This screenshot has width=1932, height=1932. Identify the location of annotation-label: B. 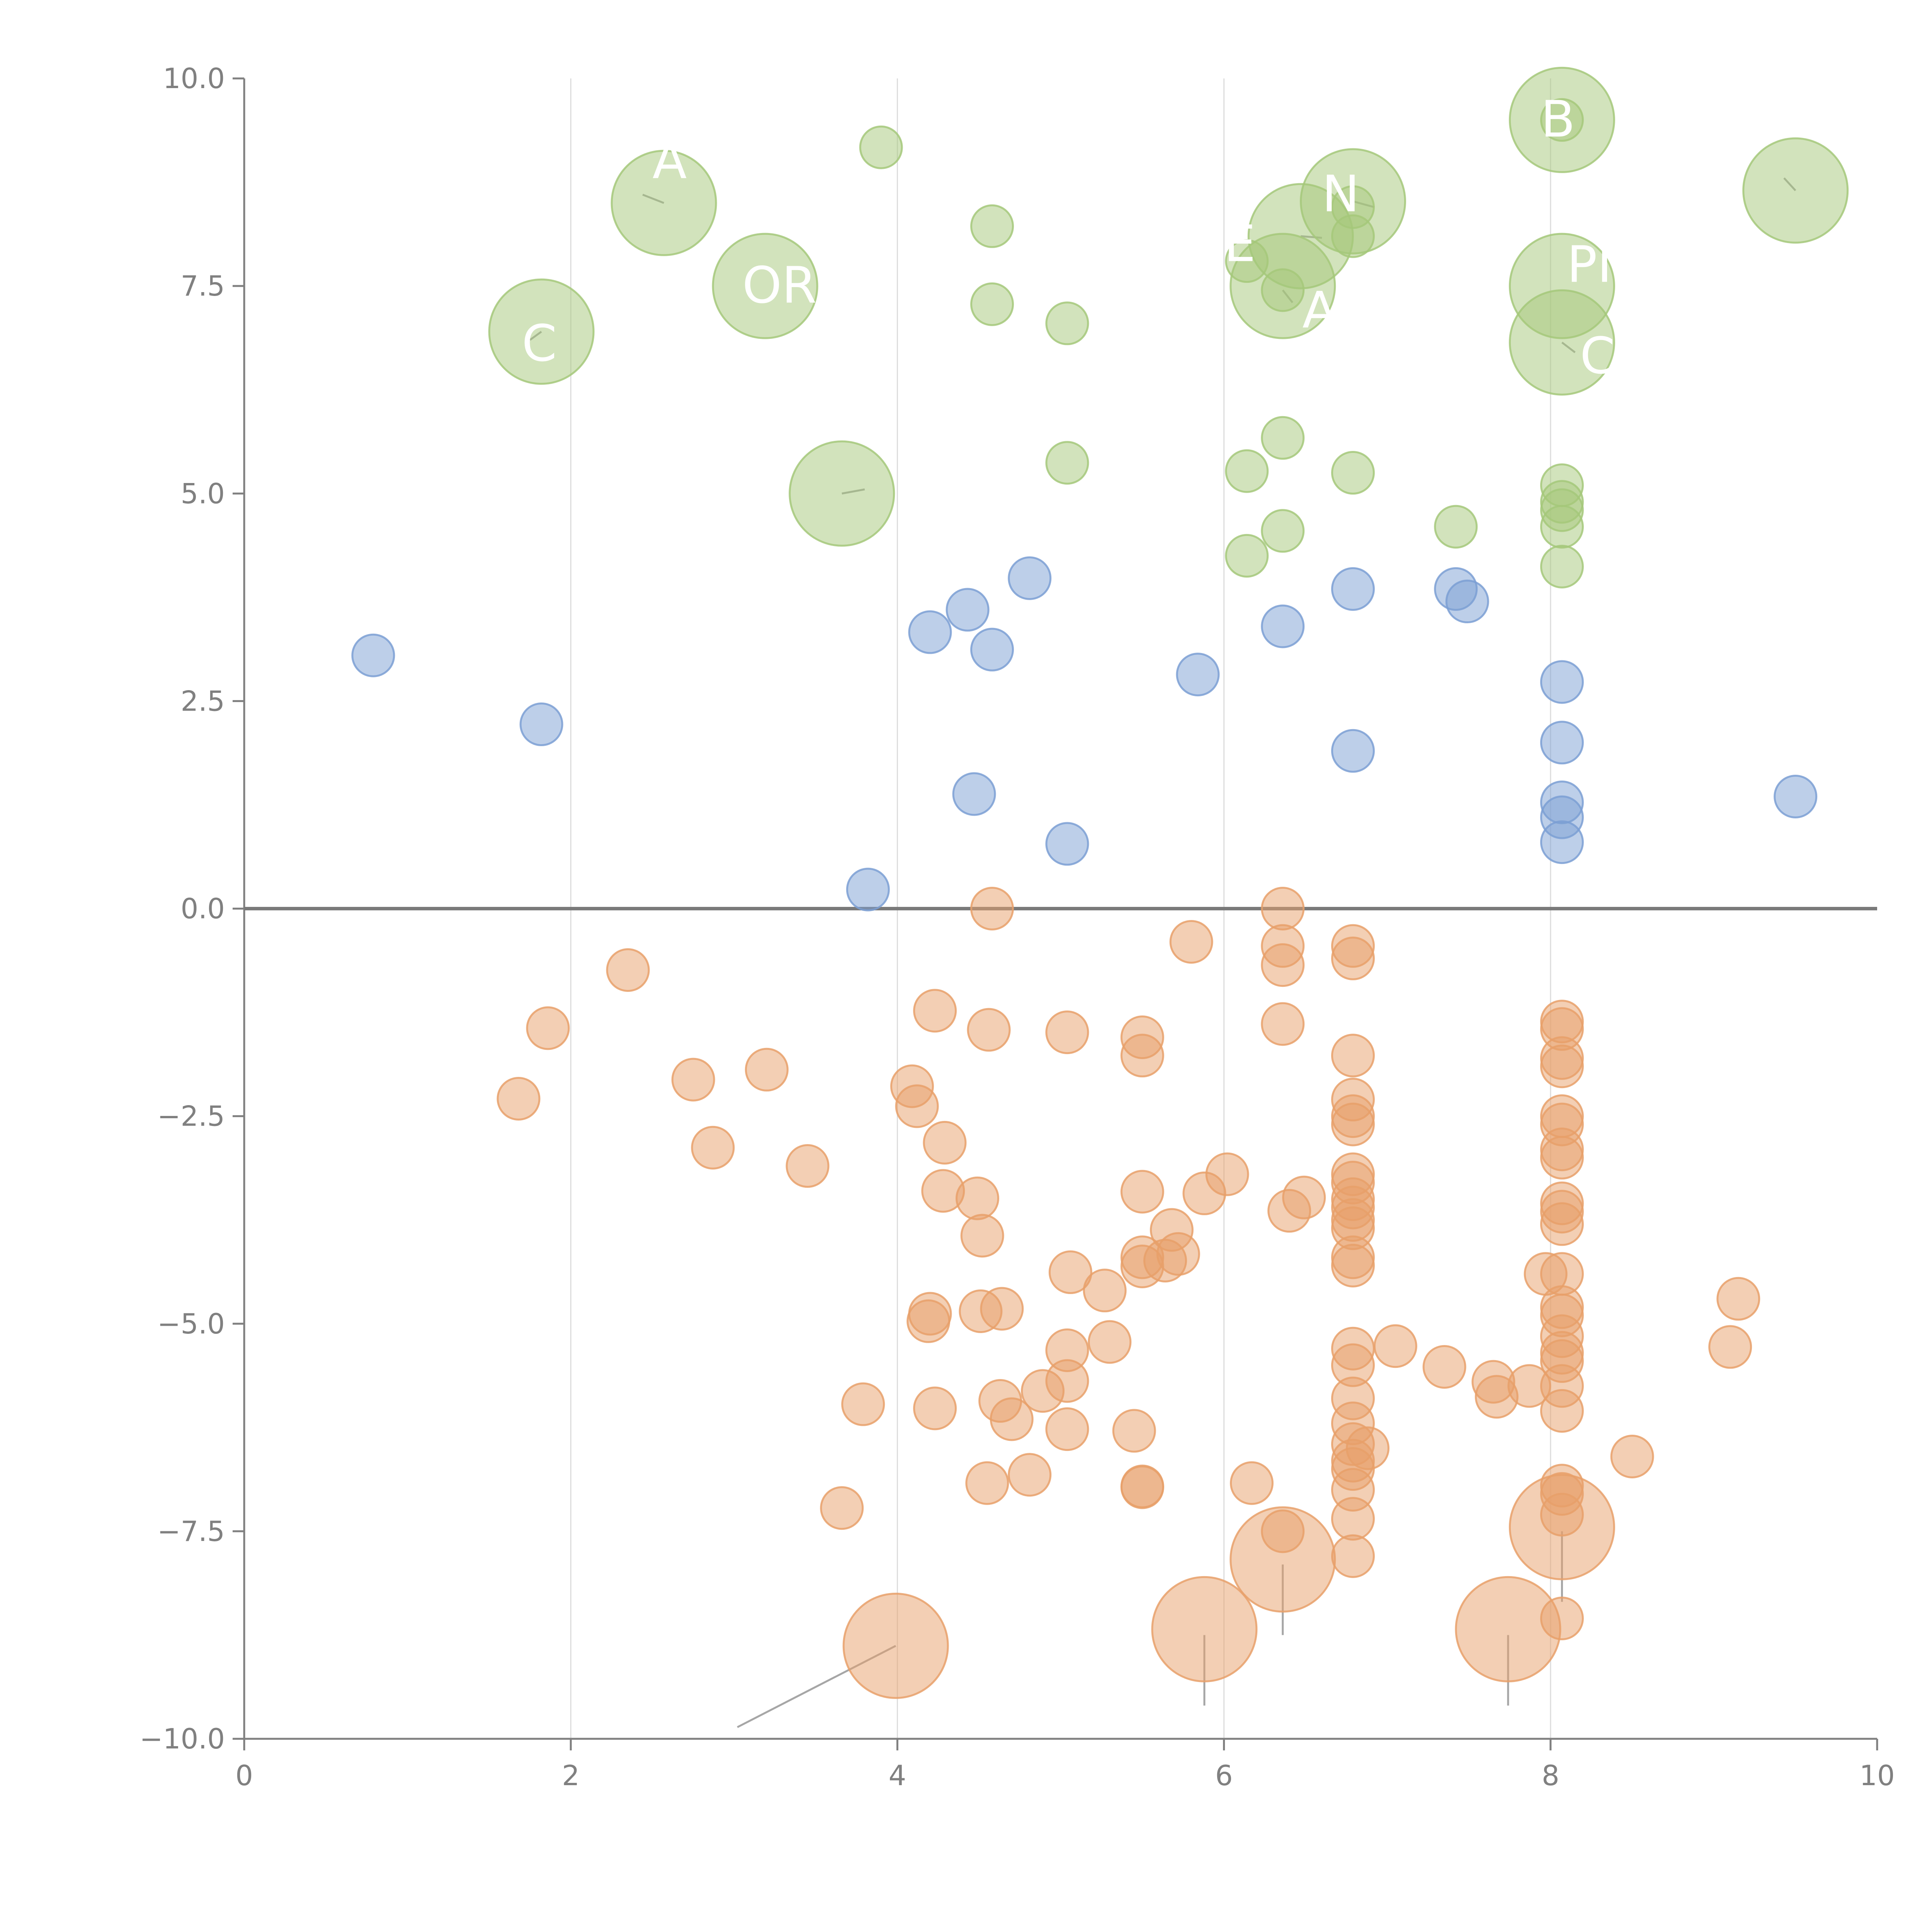
(1558, 119).